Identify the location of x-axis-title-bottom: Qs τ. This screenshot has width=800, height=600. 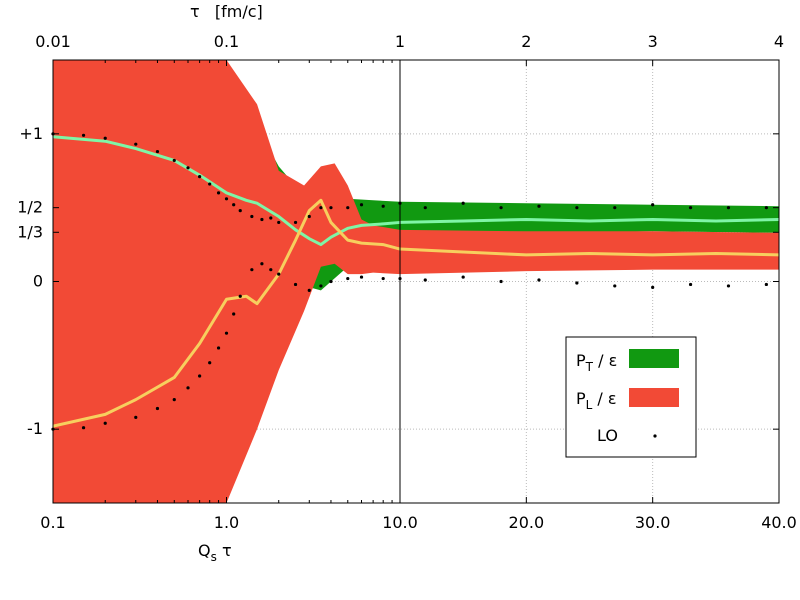
(215, 552).